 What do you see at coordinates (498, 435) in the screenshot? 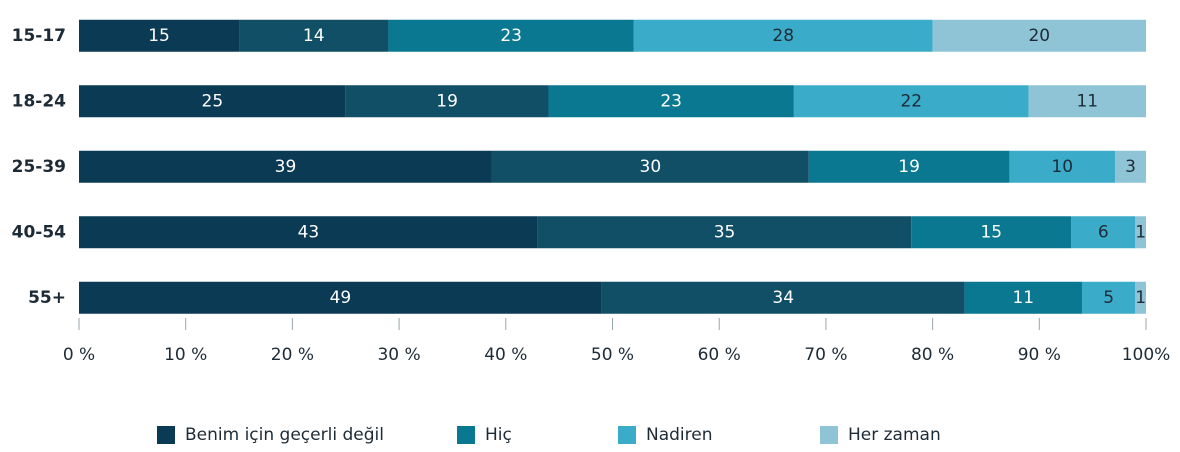
I see `legend-label: Hiç` at bounding box center [498, 435].